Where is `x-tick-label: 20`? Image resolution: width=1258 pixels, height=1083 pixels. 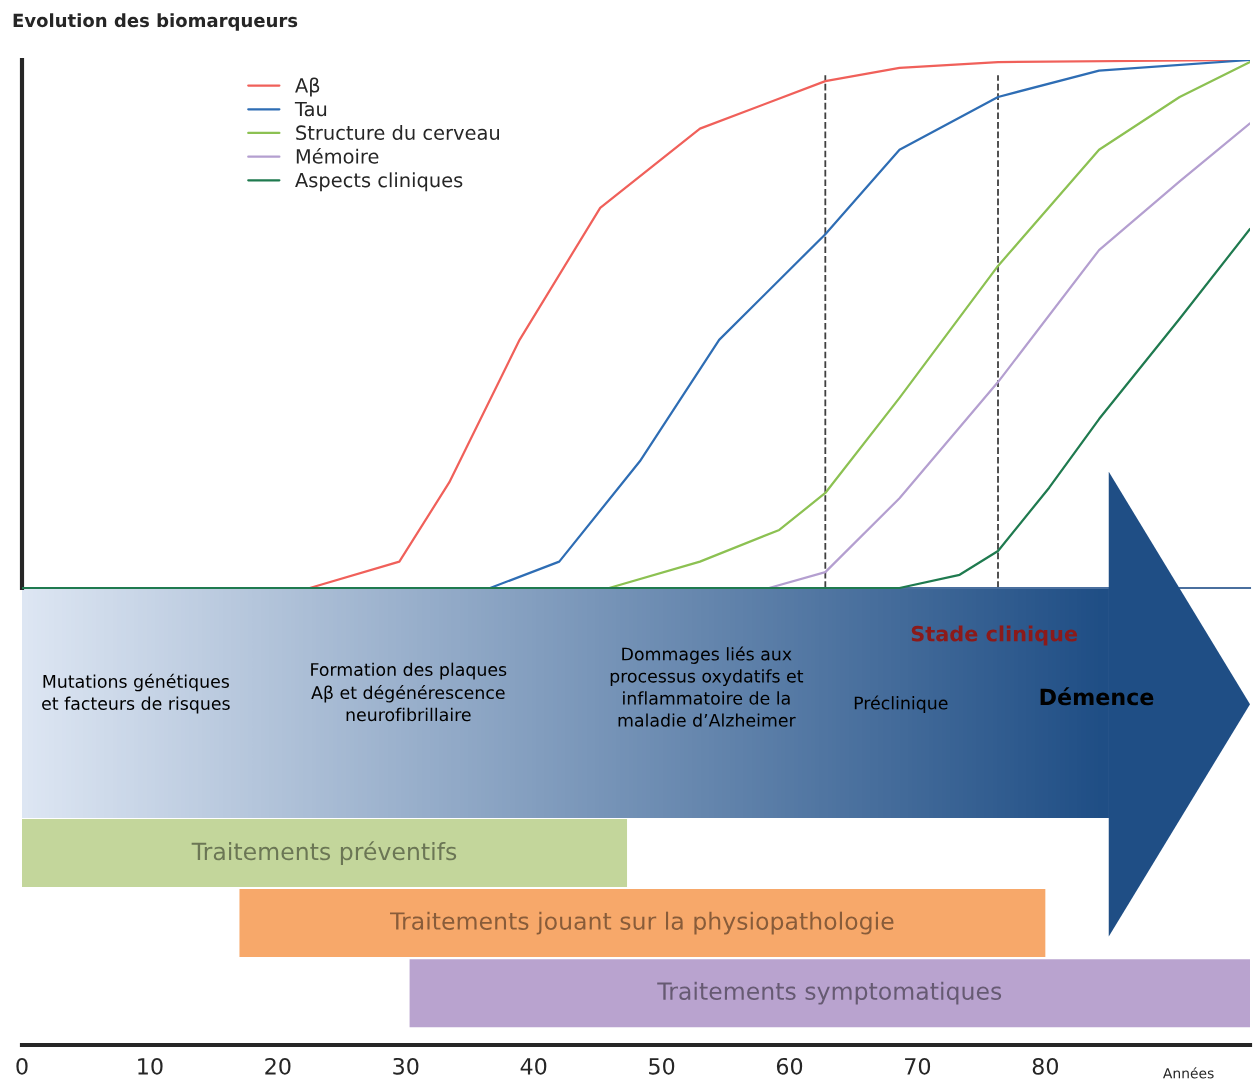
x-tick-label: 20 is located at coordinates (278, 1066).